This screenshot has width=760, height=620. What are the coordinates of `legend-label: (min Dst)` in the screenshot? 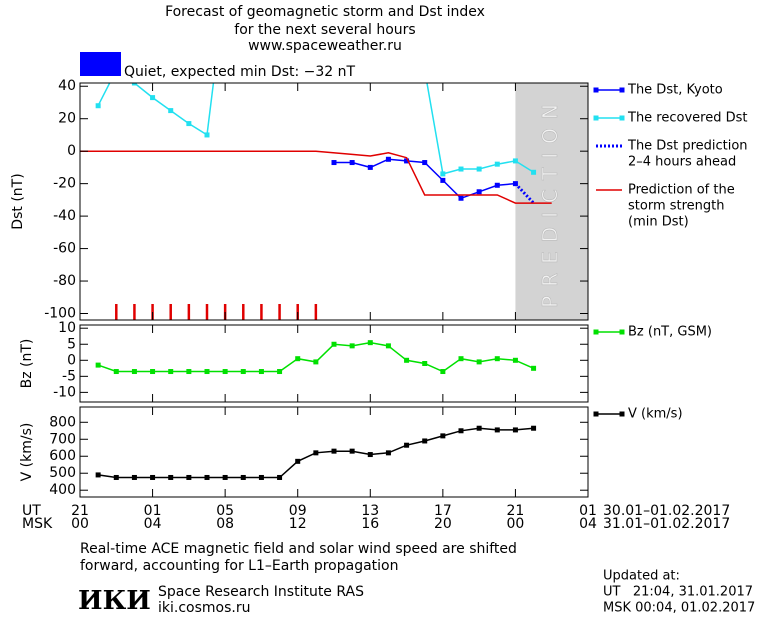 It's located at (658, 222).